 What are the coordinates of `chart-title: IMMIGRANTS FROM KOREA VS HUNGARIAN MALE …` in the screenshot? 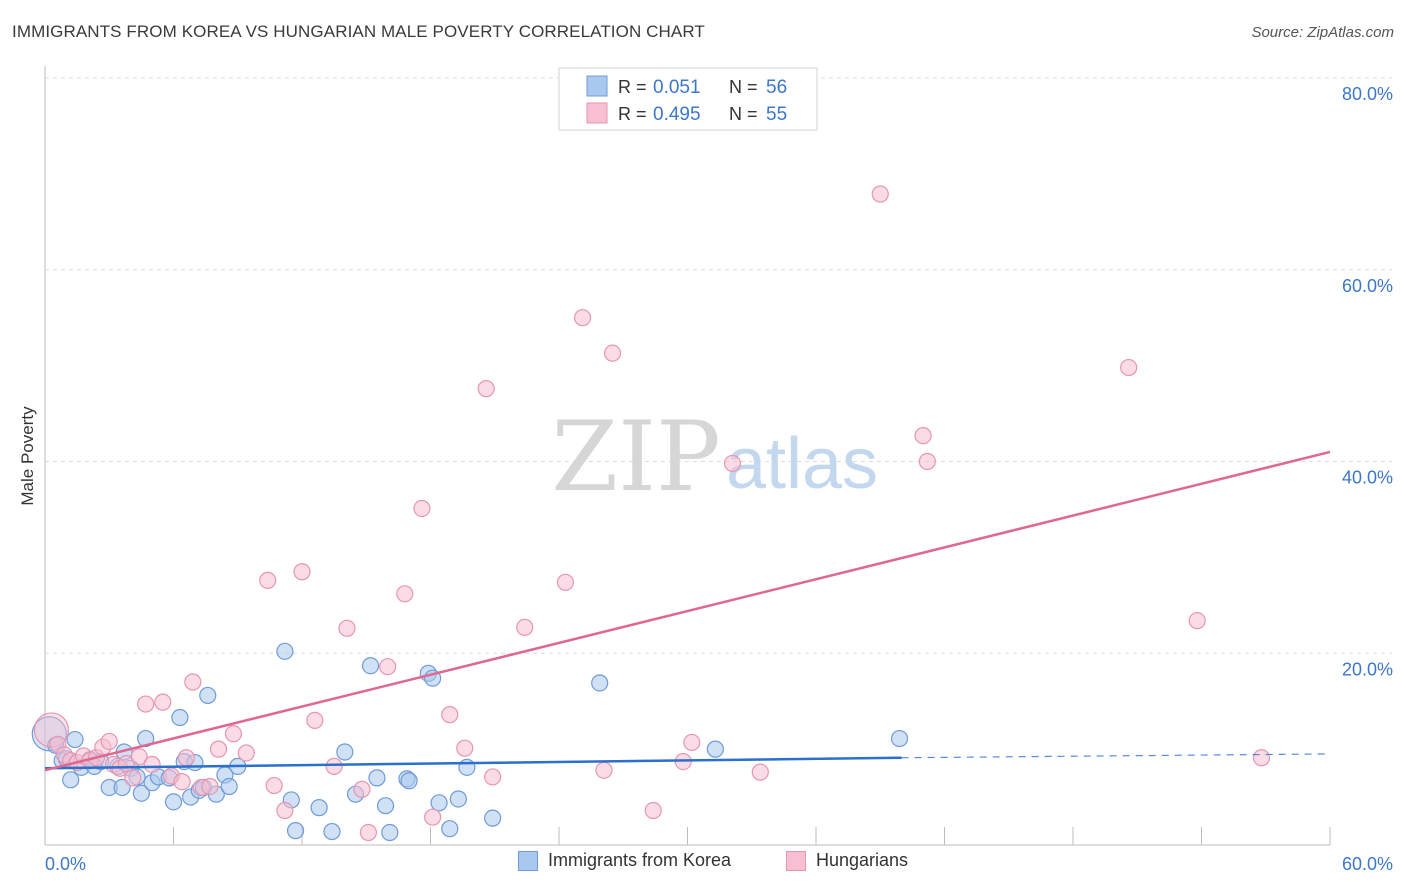 It's located at (358, 31).